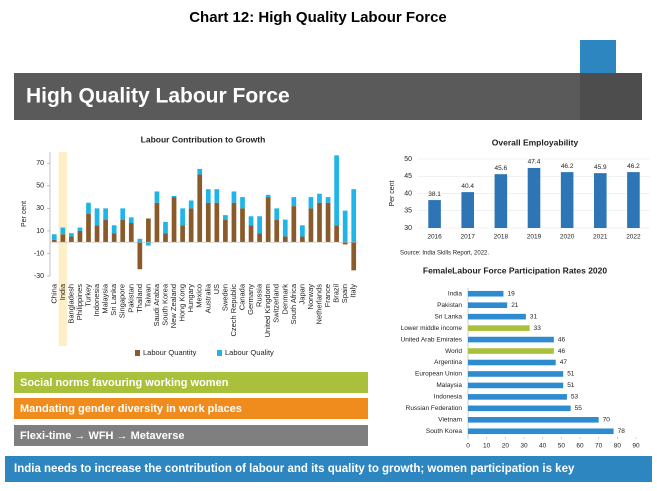  Describe the element at coordinates (448, 397) in the screenshot. I see `y-tick-label: Indonesia` at that location.